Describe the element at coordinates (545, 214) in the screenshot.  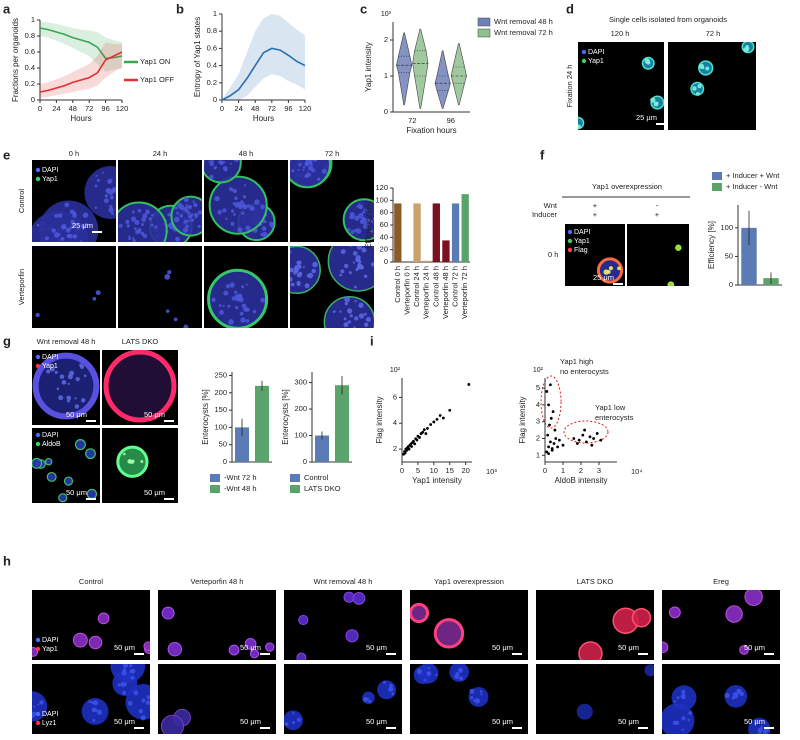
I see `condition-label: Inducer` at that location.